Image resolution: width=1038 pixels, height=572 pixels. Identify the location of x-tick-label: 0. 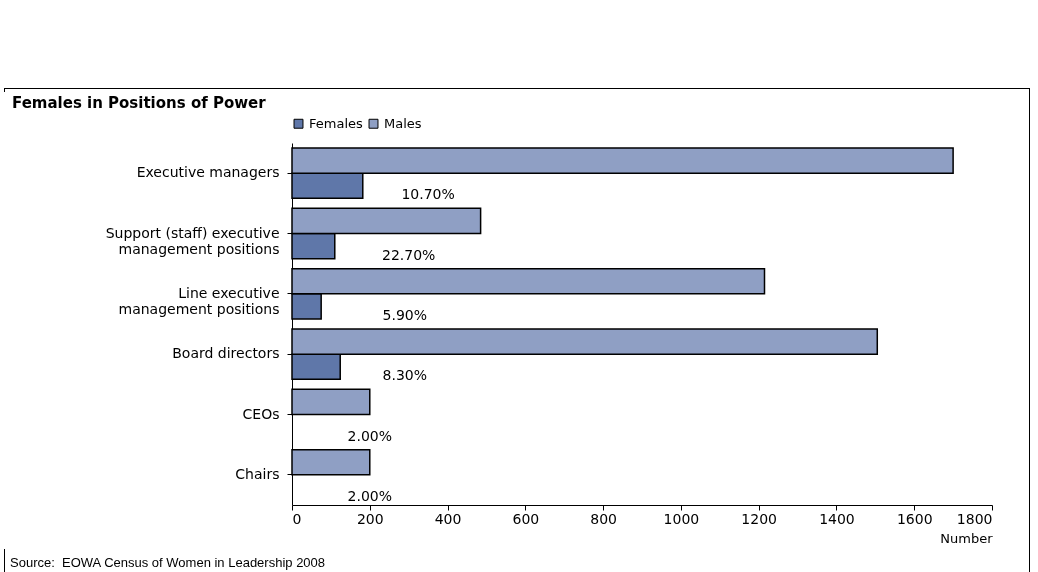
(297, 518).